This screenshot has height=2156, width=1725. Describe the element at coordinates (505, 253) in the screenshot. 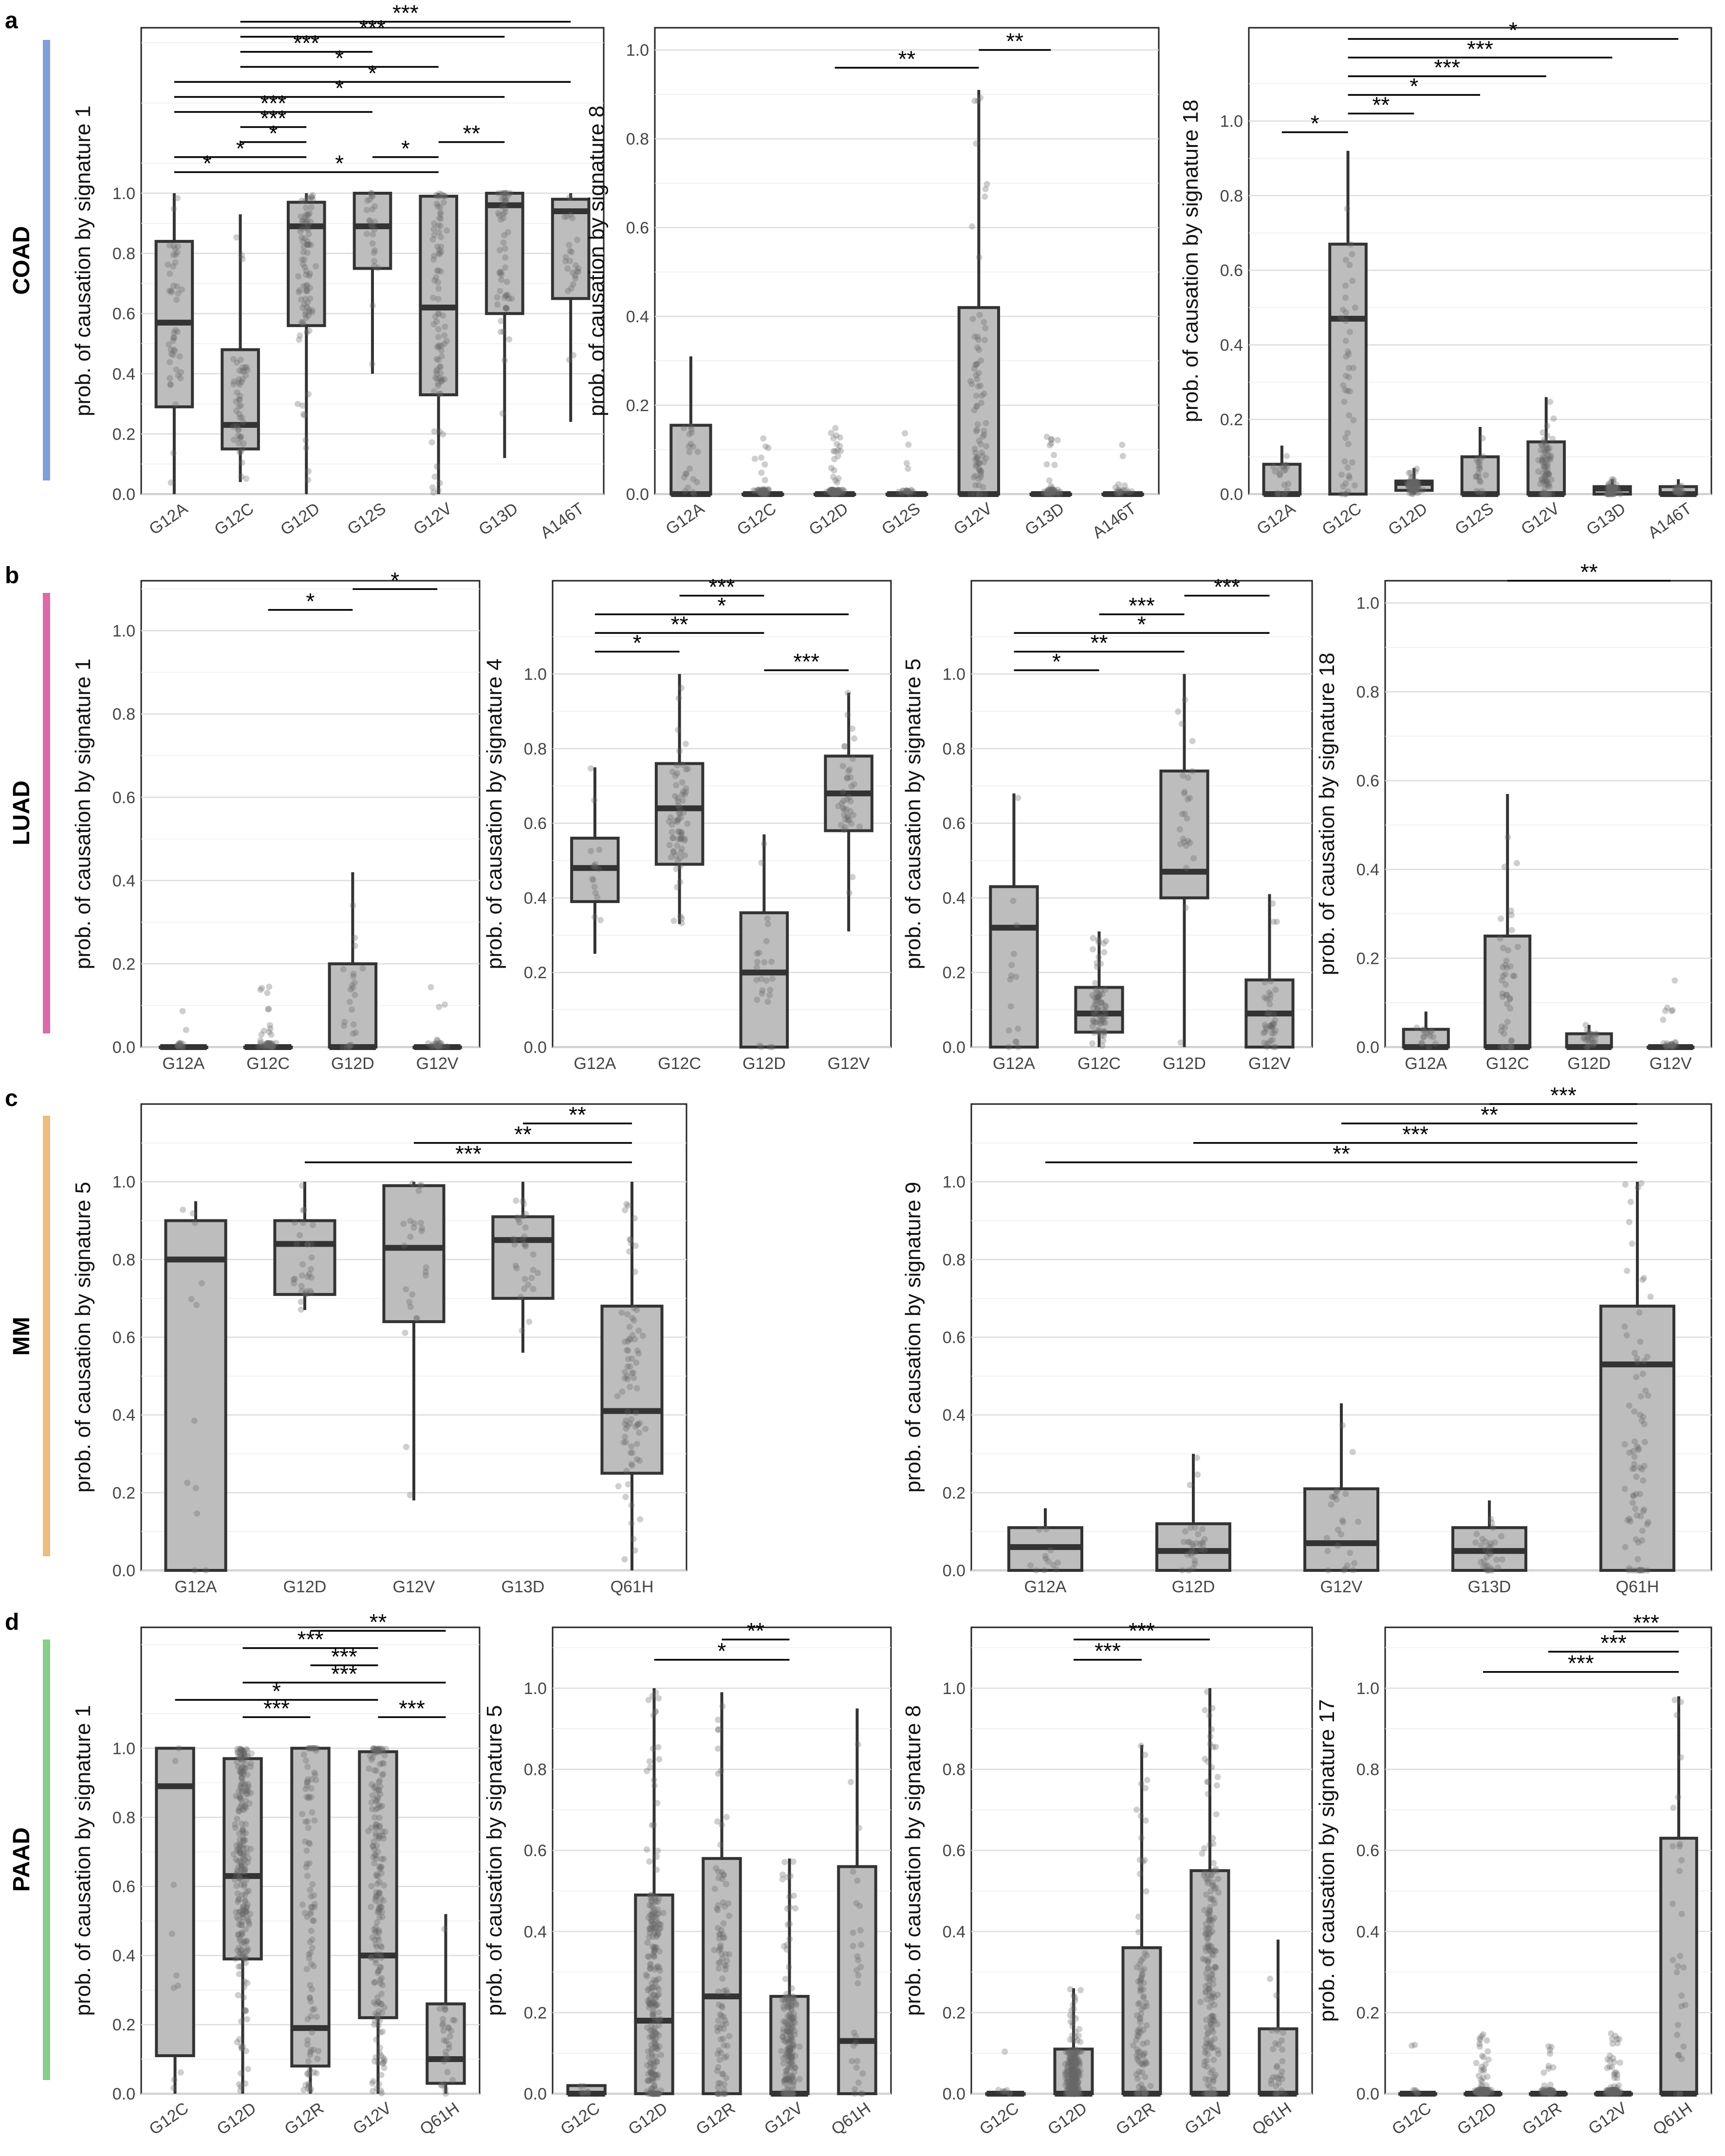

I see `box-G13D` at that location.